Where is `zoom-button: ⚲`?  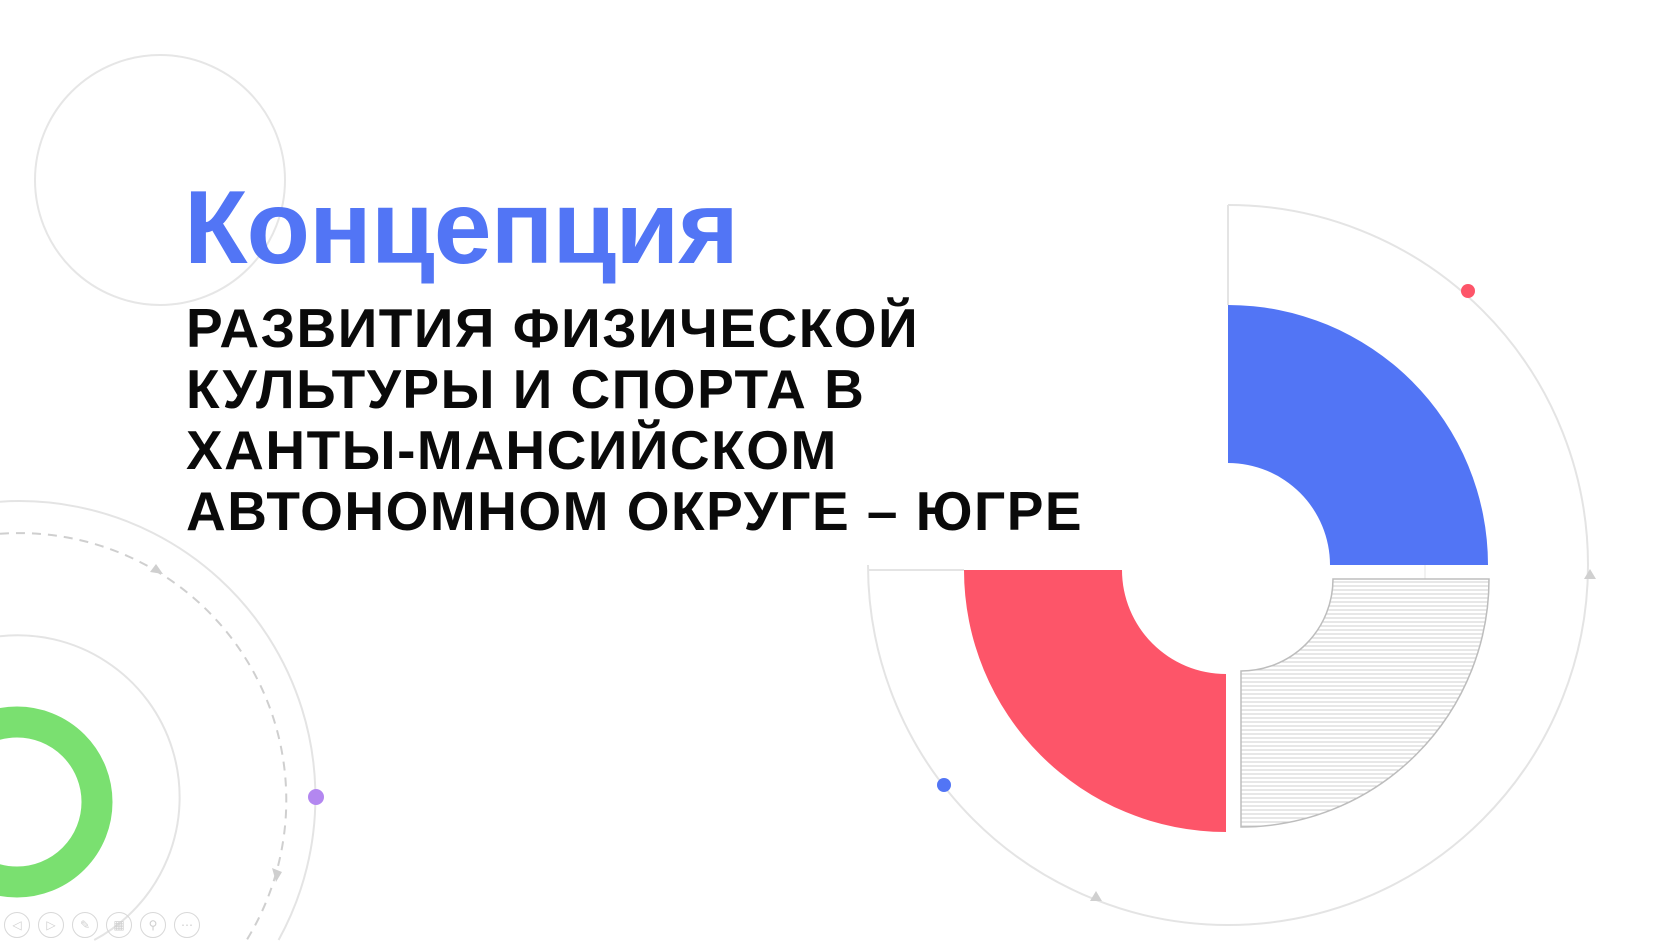 zoom-button: ⚲ is located at coordinates (153, 925).